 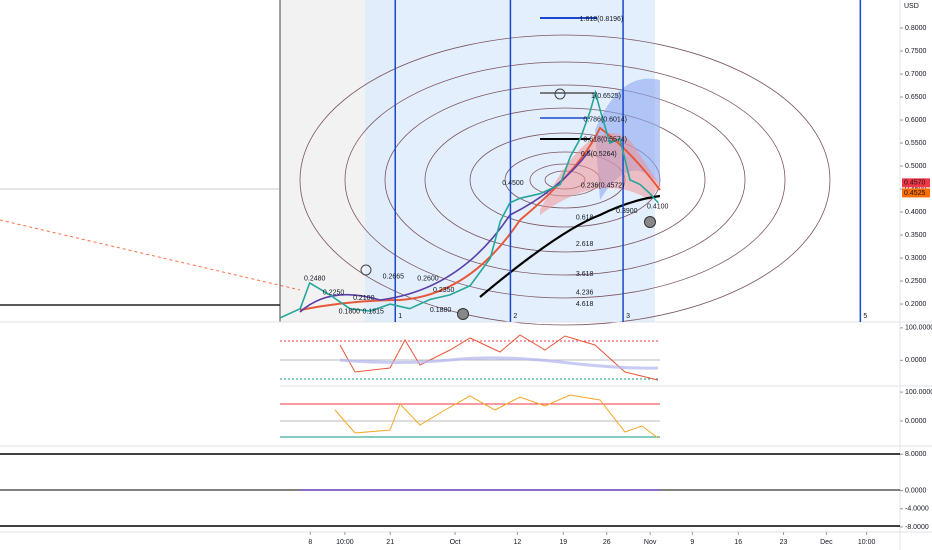 I want to click on annotation: 0.2250, so click(x=334, y=292).